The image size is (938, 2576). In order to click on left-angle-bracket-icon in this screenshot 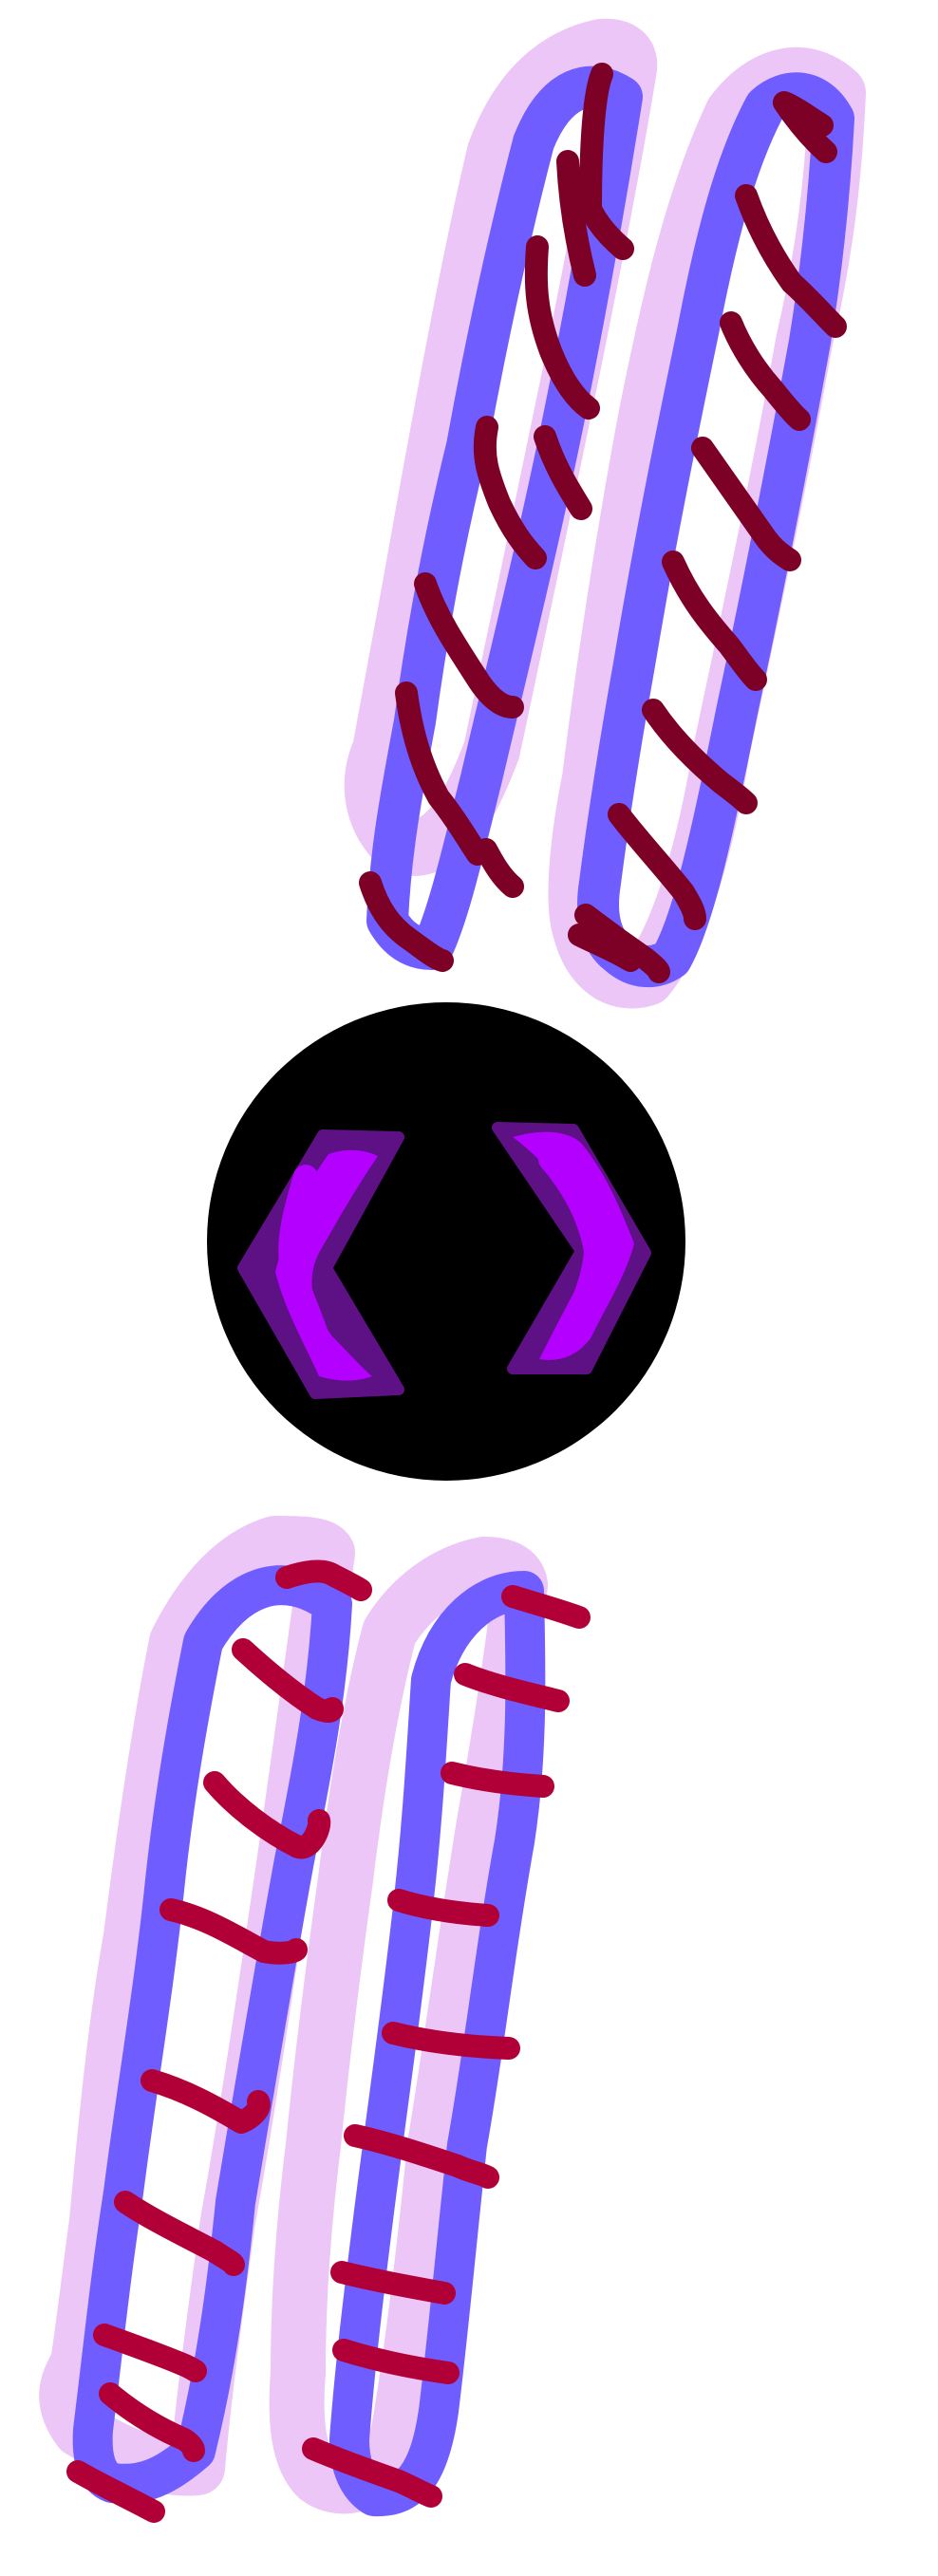, I will do `click(320, 1264)`.